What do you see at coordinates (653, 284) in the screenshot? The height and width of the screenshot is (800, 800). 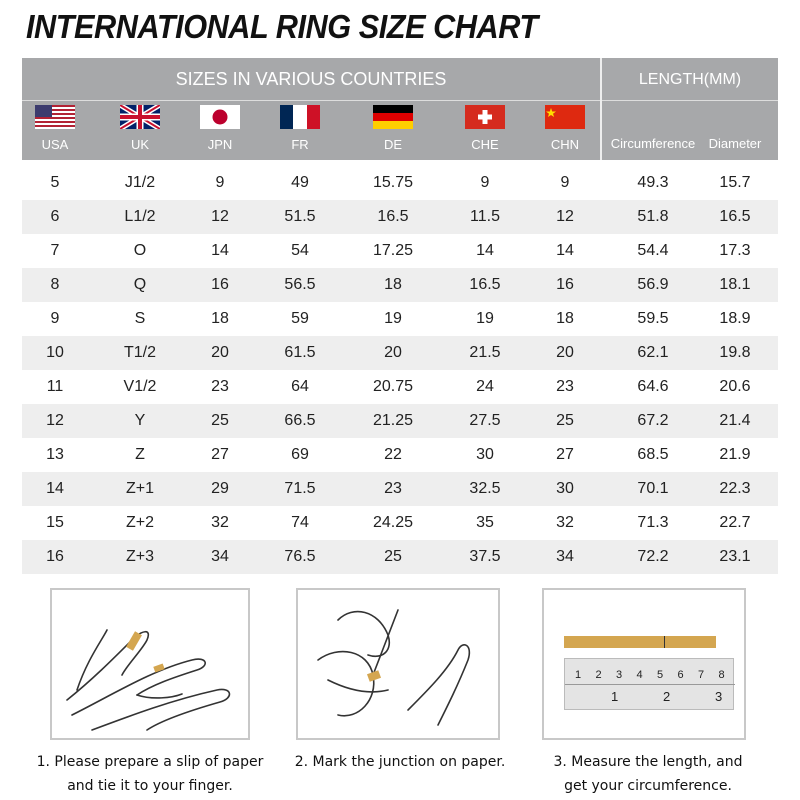 I see `table-cell: 56.9` at bounding box center [653, 284].